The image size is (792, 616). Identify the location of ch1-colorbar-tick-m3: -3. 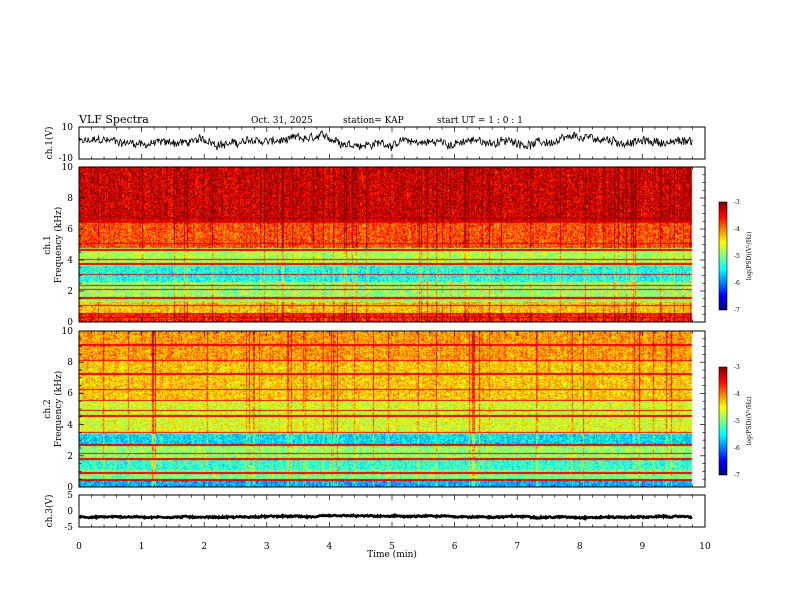
(737, 202).